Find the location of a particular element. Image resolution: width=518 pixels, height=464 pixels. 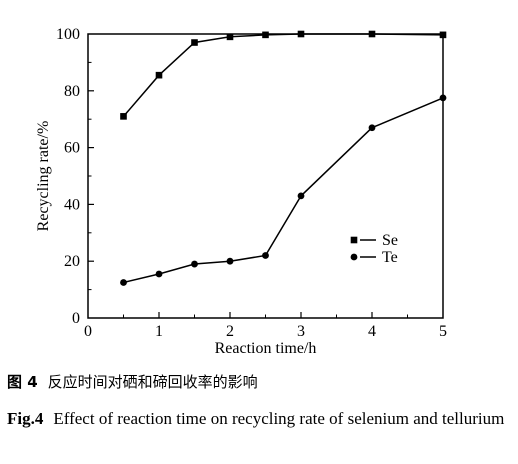

legend-item-te: Te is located at coordinates (374, 257).